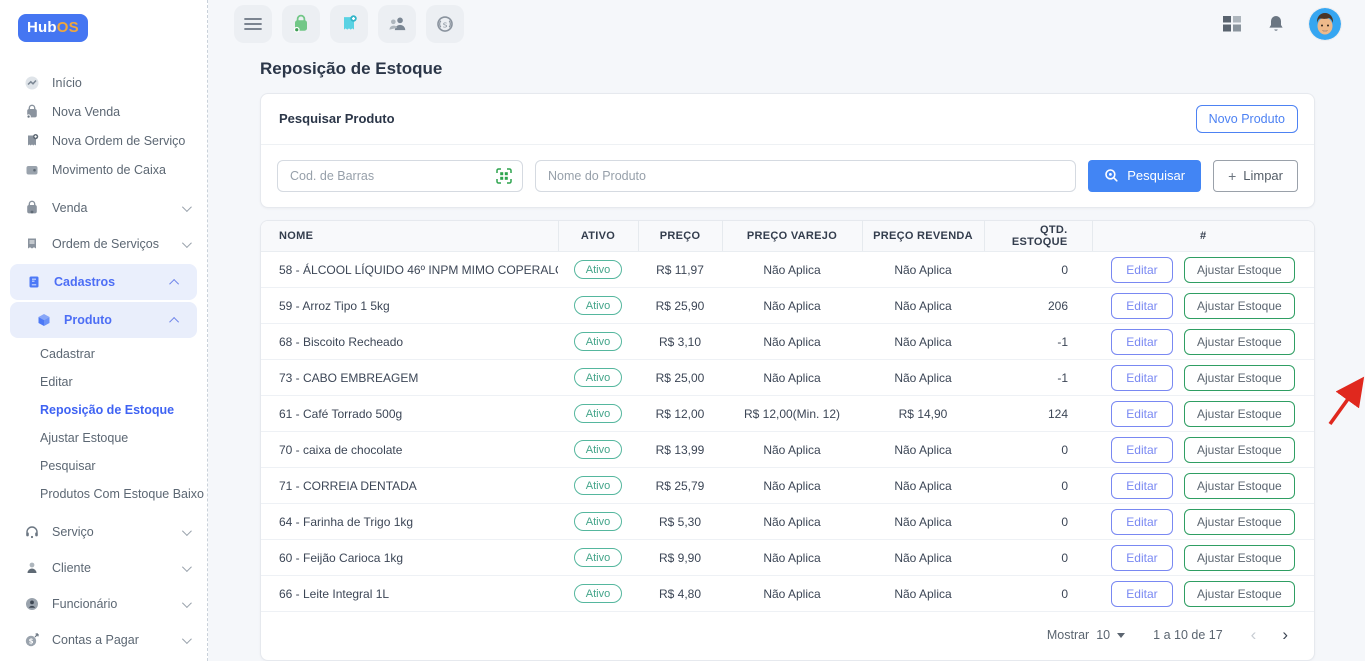 The height and width of the screenshot is (661, 1365). What do you see at coordinates (1145, 175) in the screenshot?
I see `search-button: Pesquisar` at bounding box center [1145, 175].